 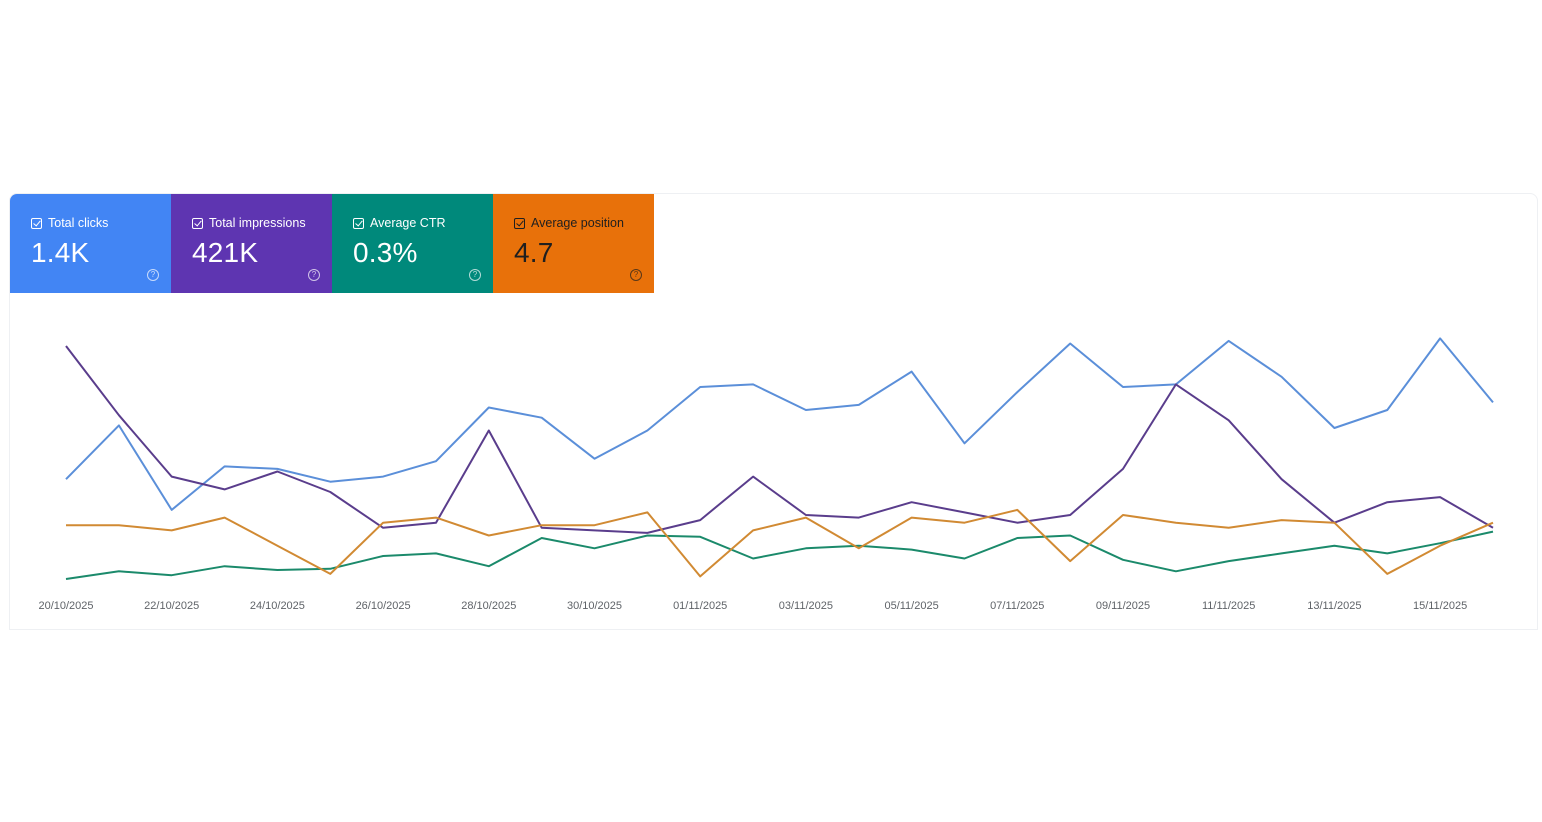 I want to click on card-label: Total impressions, so click(x=257, y=223).